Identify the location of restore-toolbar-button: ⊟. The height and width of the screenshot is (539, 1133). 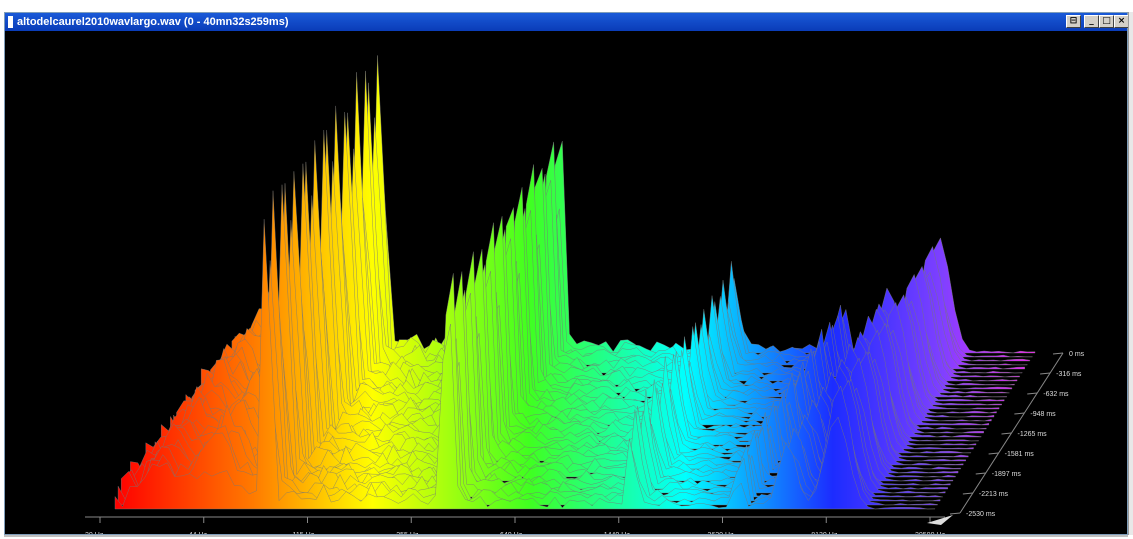
(1073, 21).